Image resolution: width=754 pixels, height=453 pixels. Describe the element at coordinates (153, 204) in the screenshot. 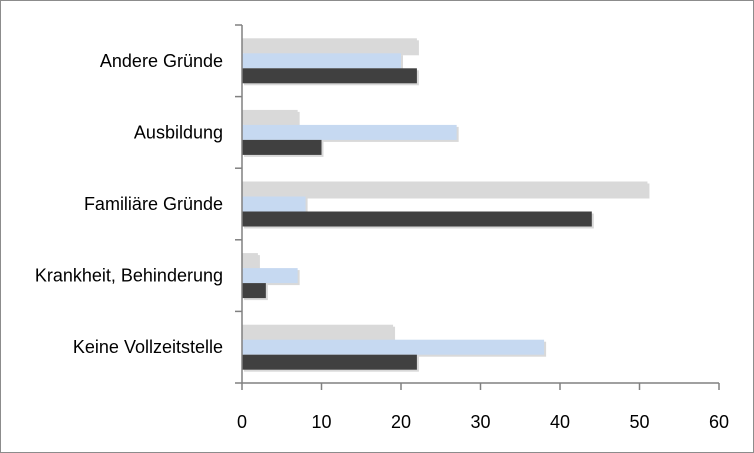

I see `category-label-familiare-grunde: Familiäre Gründe` at that location.